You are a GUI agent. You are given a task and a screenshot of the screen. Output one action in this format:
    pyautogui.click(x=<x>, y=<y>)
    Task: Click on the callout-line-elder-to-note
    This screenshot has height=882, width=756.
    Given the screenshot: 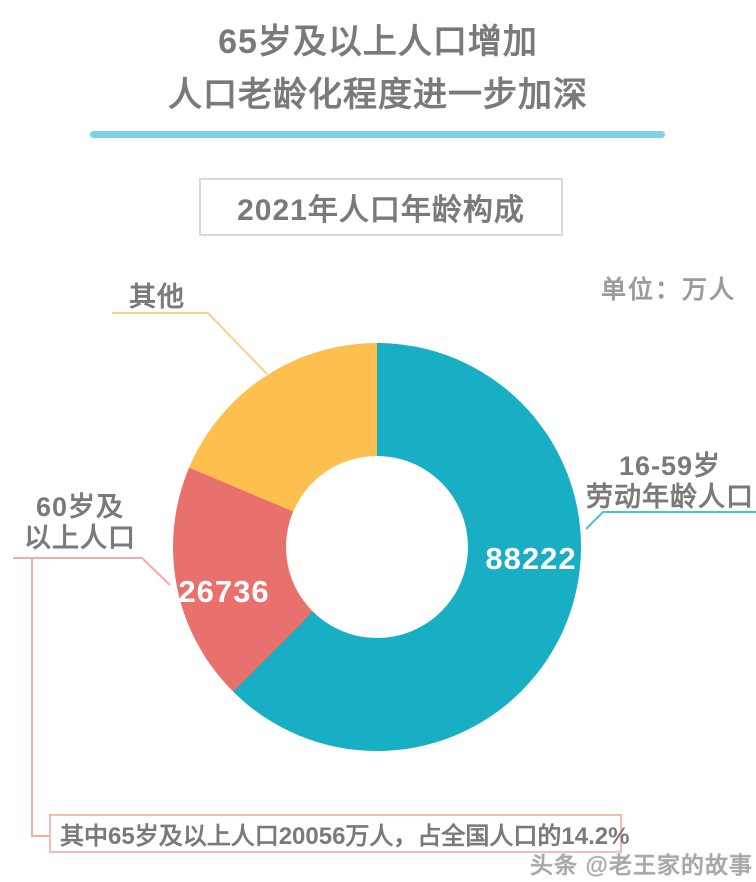 What is the action you would take?
    pyautogui.click(x=40, y=697)
    